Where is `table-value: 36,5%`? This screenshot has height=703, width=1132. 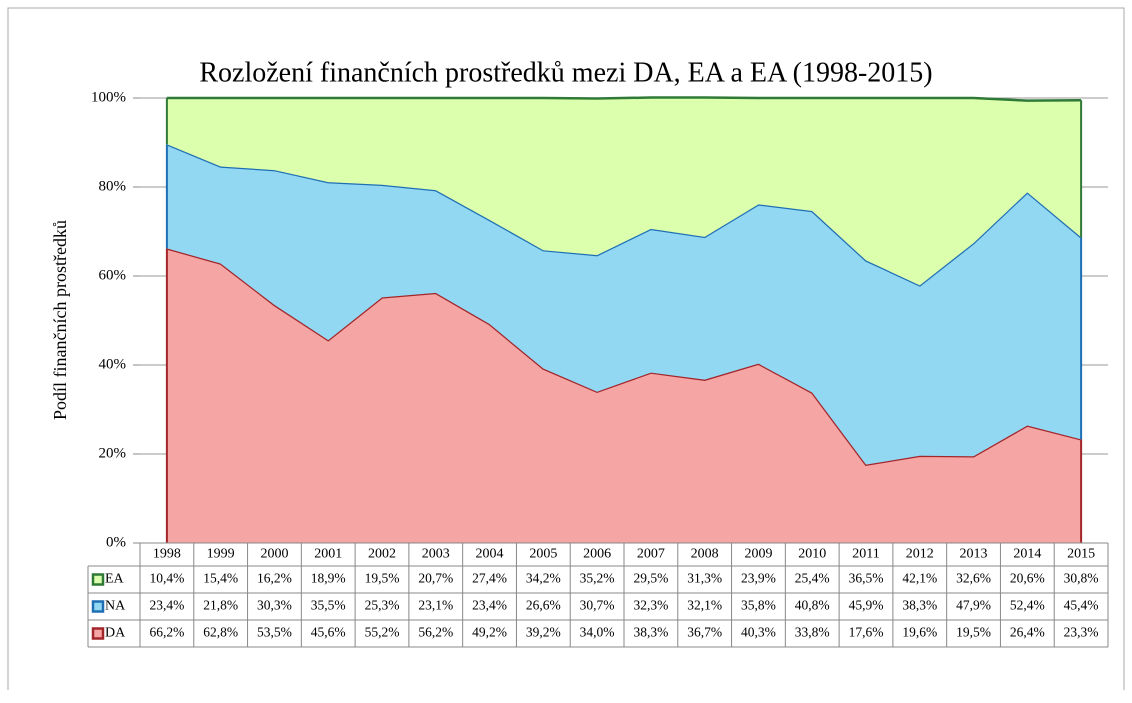 table-value: 36,5% is located at coordinates (866, 578).